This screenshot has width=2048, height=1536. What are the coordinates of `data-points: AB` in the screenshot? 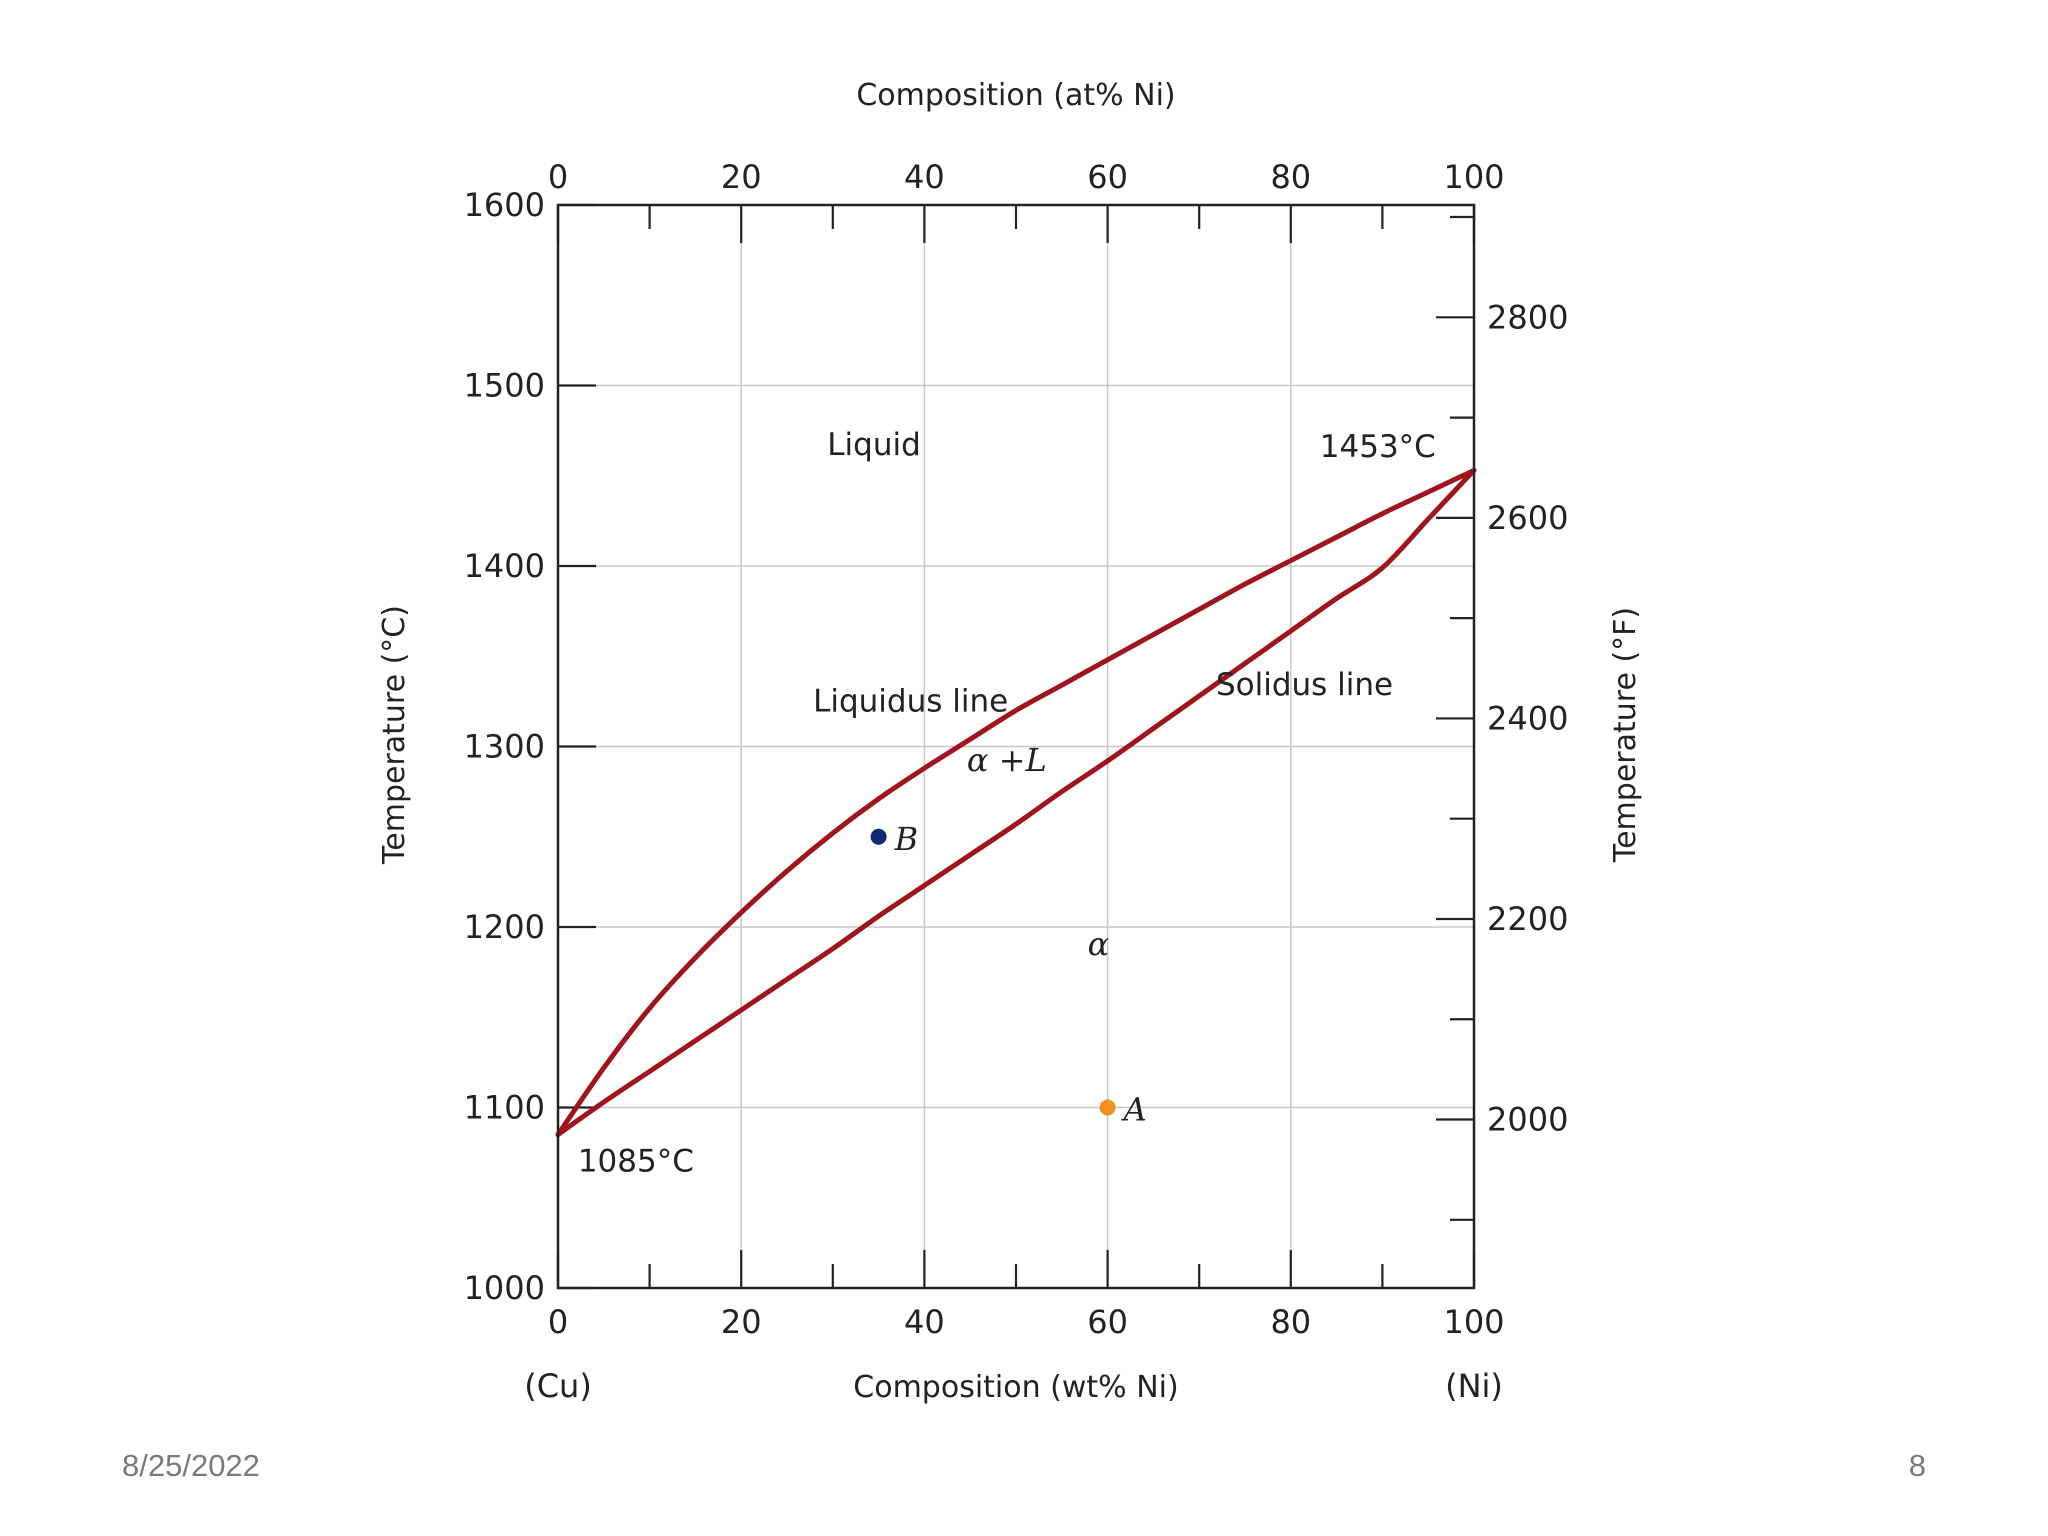 It's located at (1008, 974).